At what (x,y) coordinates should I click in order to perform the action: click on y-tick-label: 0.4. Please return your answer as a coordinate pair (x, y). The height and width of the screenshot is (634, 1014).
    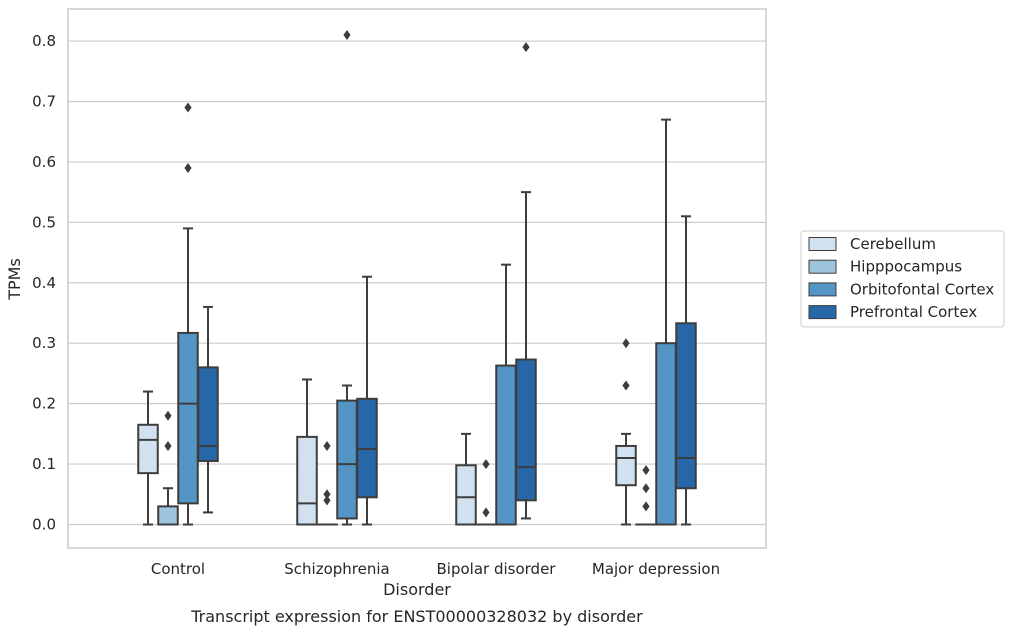
    Looking at the image, I should click on (44, 283).